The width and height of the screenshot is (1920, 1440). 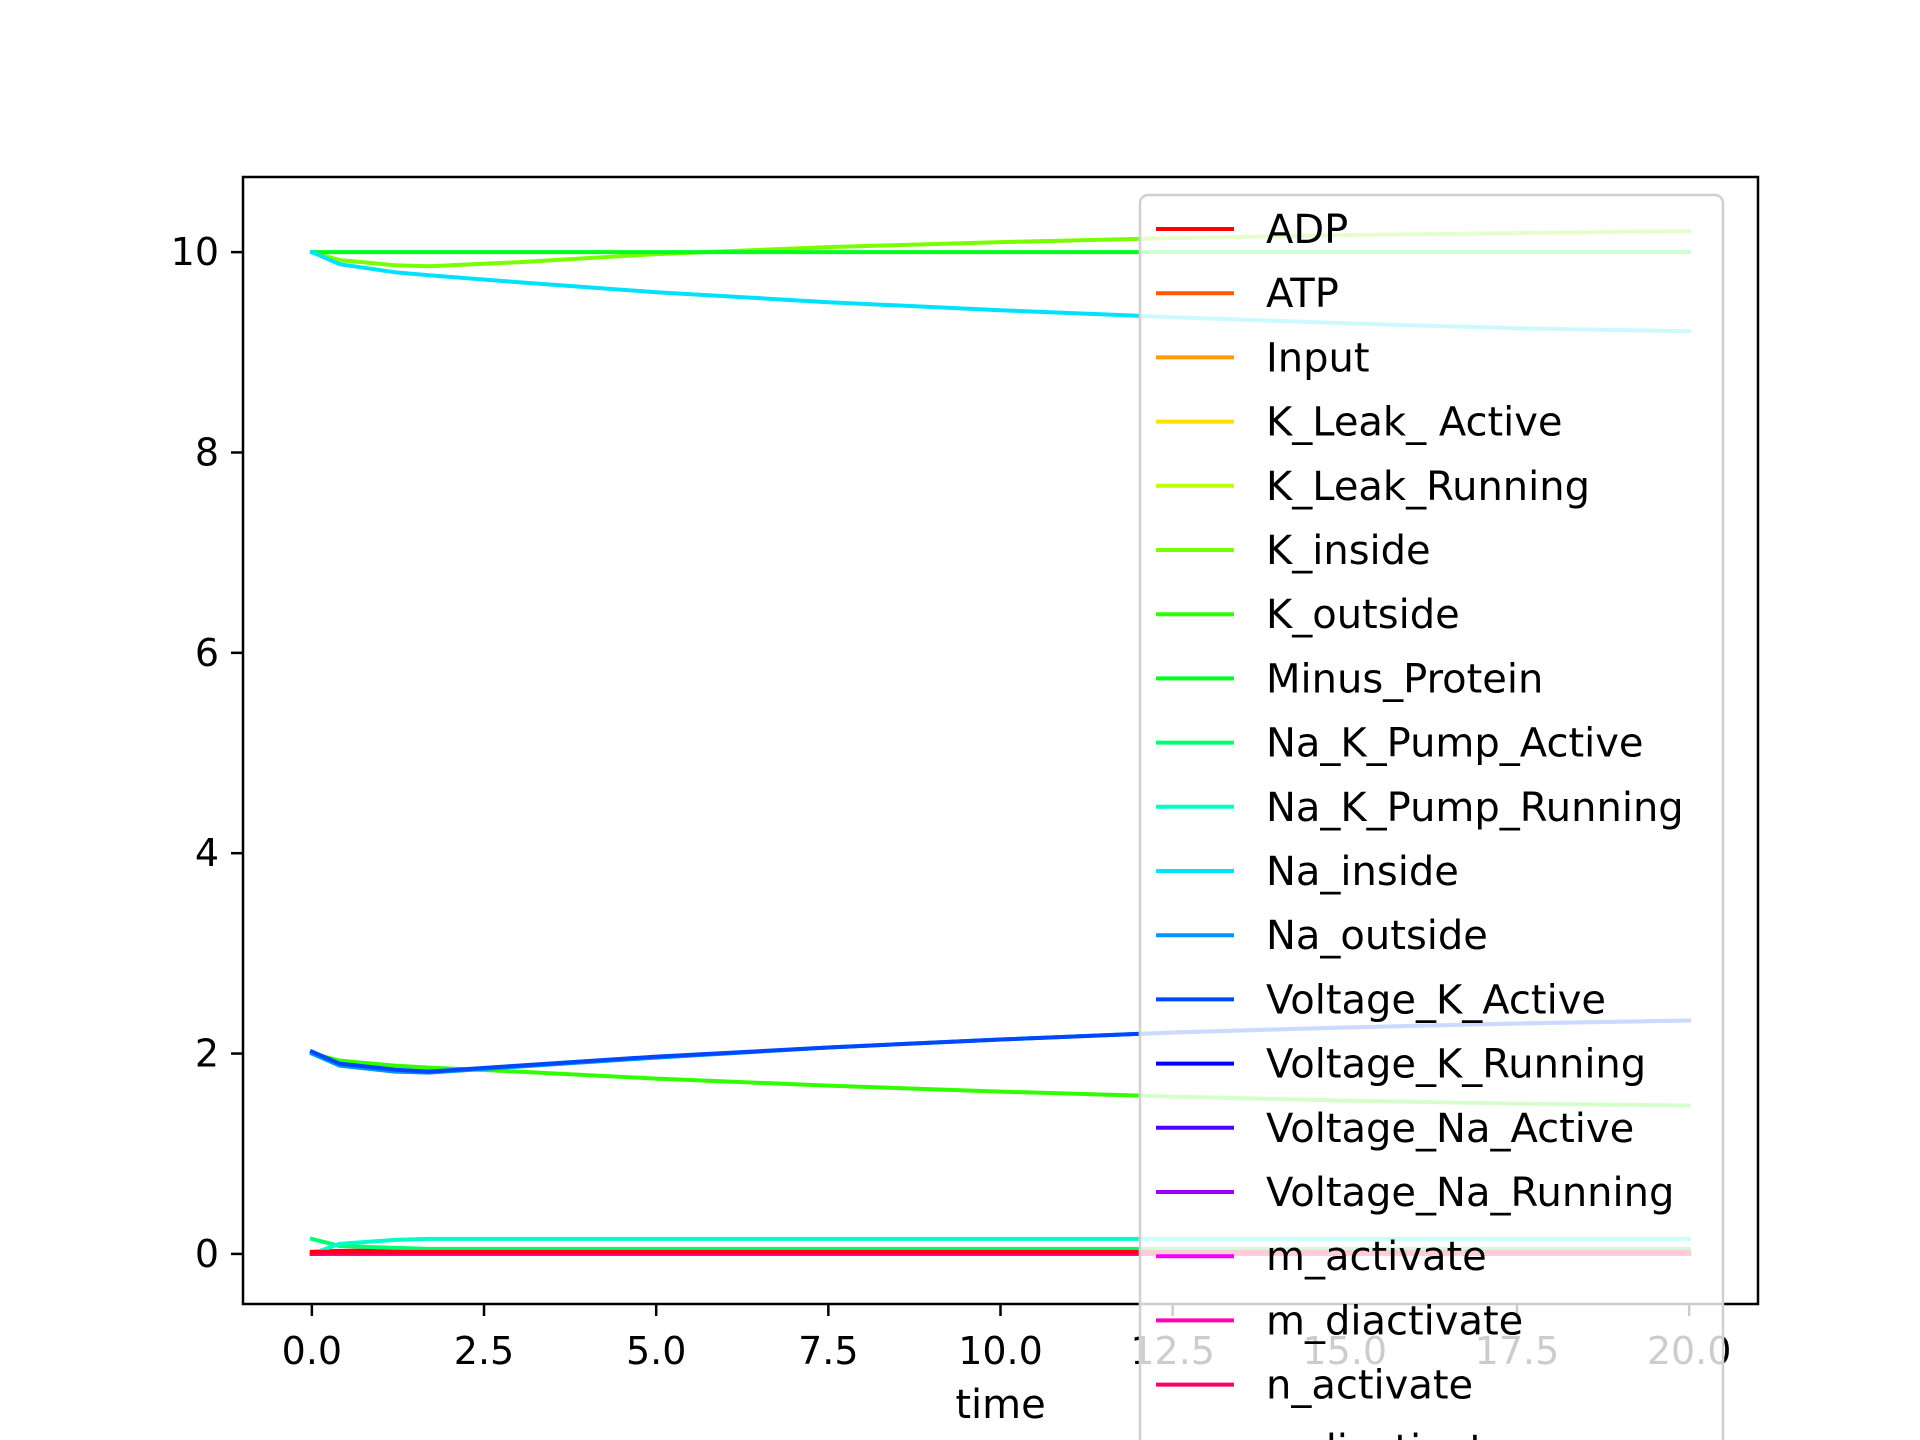 What do you see at coordinates (1404, 679) in the screenshot?
I see `legend-label-7: Minus_Protein` at bounding box center [1404, 679].